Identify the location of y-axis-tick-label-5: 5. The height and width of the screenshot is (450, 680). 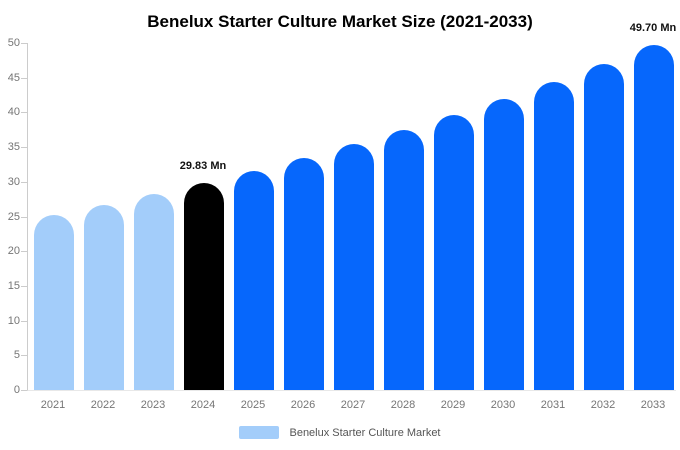
(16, 355).